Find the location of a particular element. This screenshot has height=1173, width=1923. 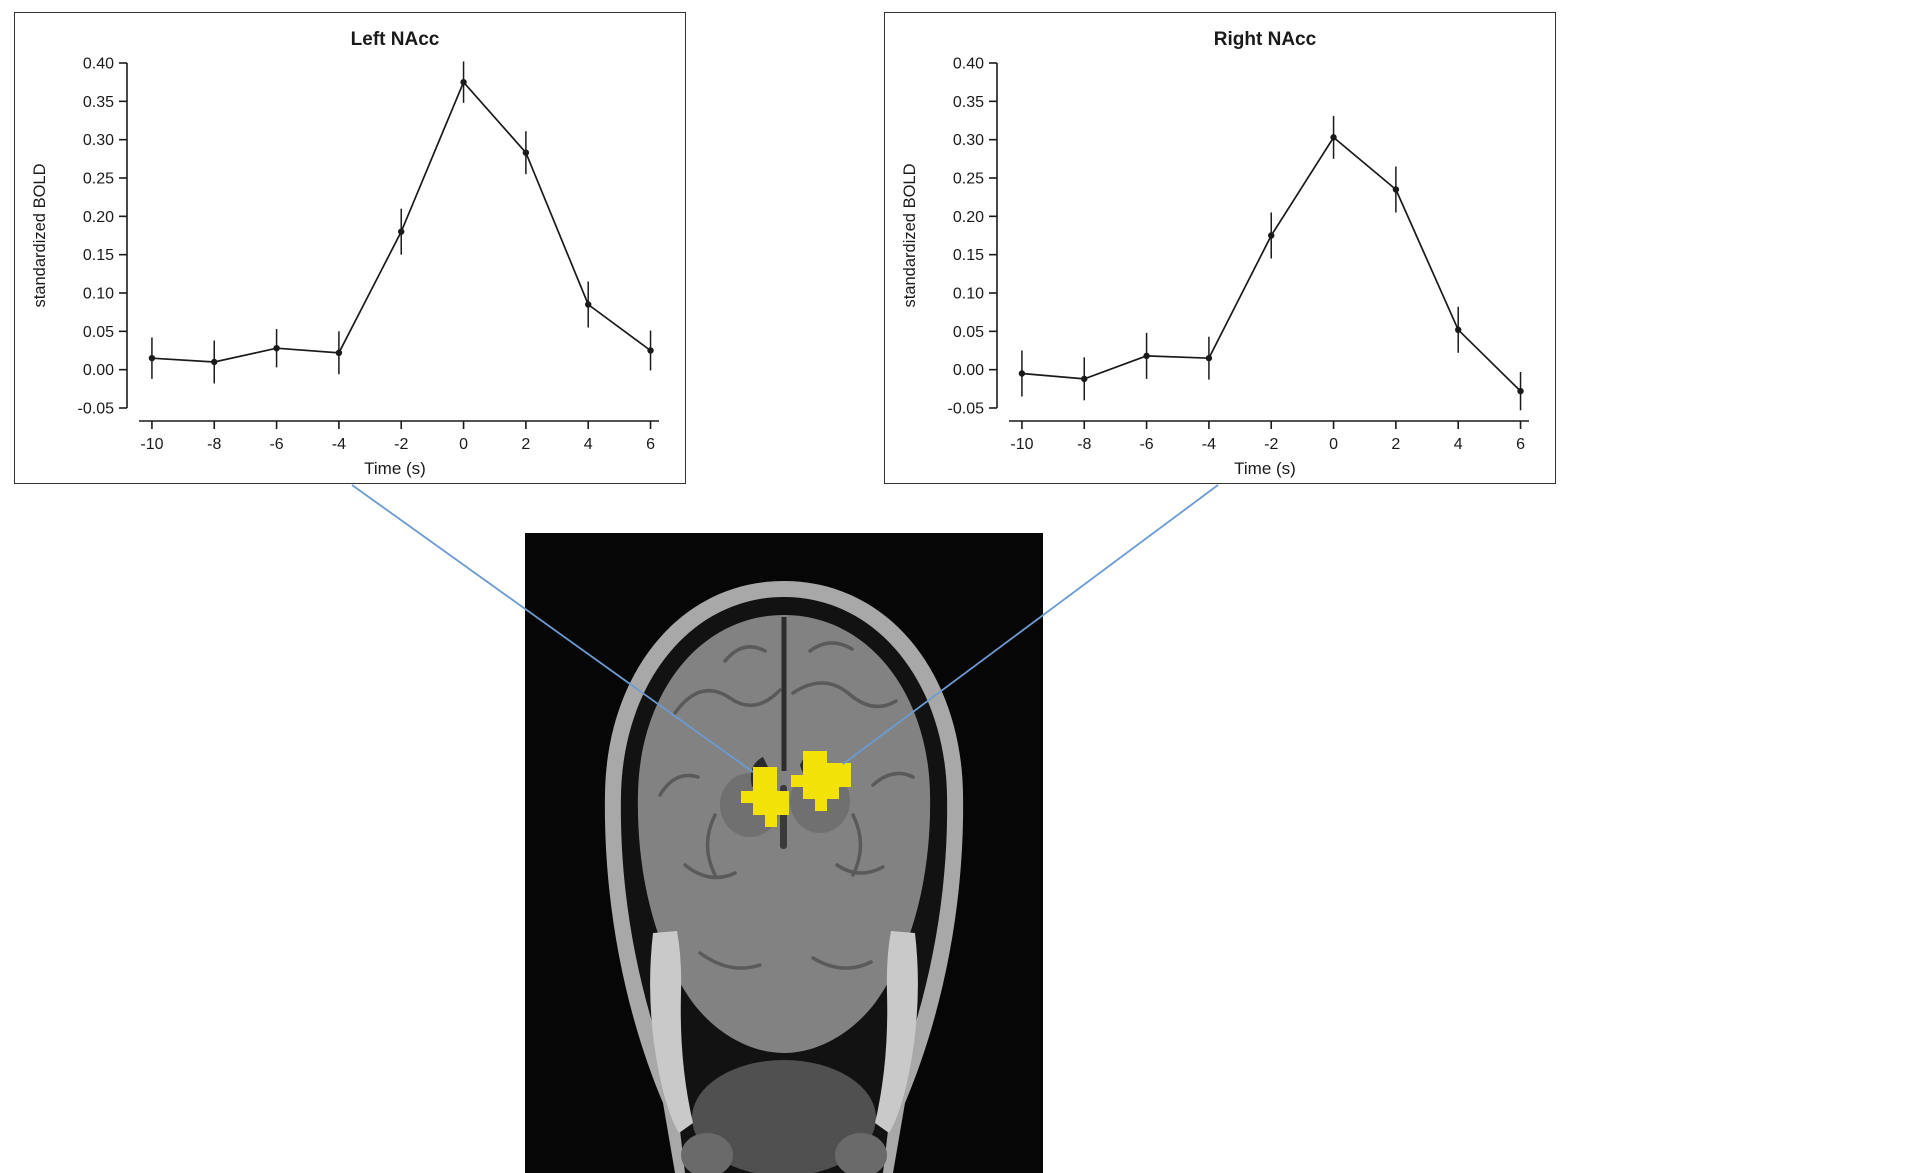

chart-title: Left NAcc is located at coordinates (395, 39).